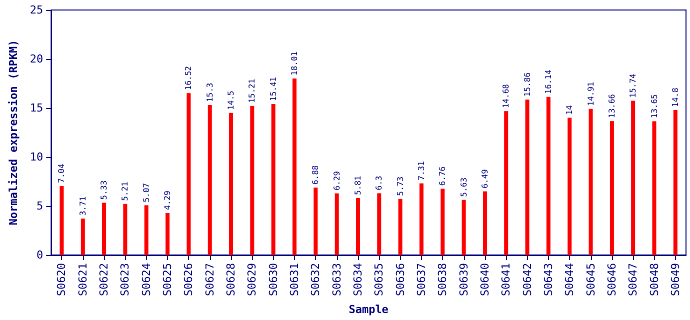 The image size is (690, 320). I want to click on y-tick-label: 10, so click(37, 157).